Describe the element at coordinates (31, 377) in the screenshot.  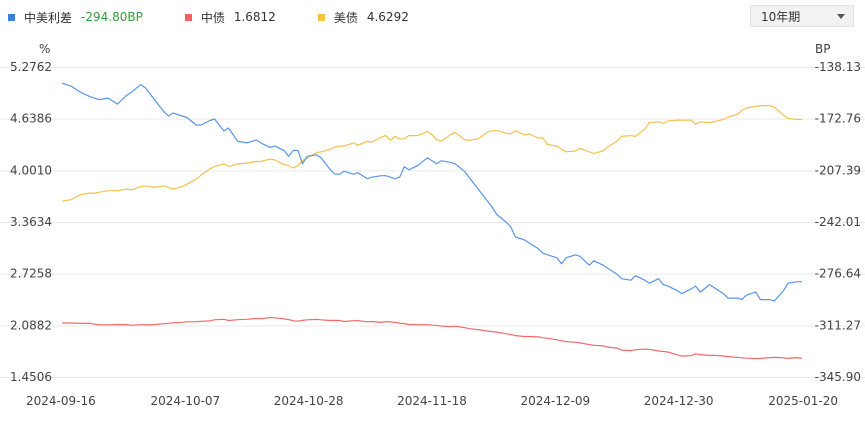
I see `left-axis-tick: 1.4506` at that location.